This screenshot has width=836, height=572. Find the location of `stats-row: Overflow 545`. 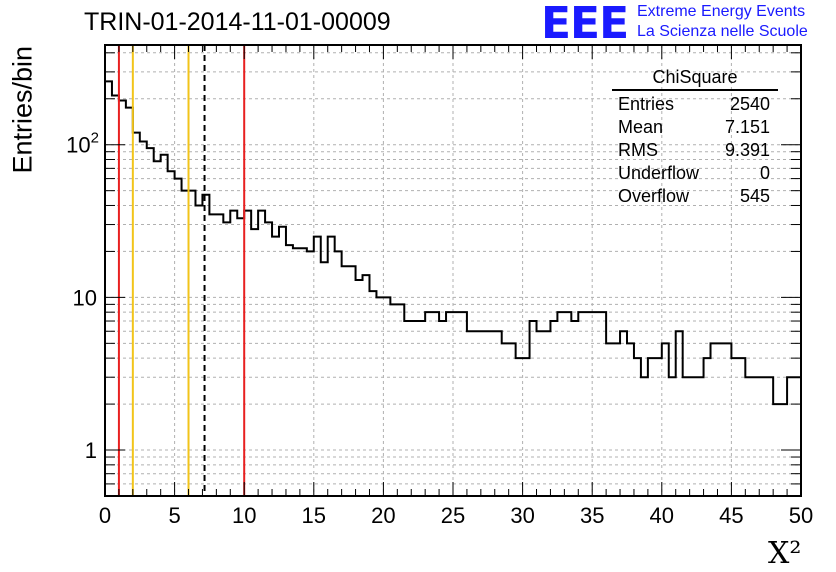

stats-row: Overflow 545 is located at coordinates (695, 196).